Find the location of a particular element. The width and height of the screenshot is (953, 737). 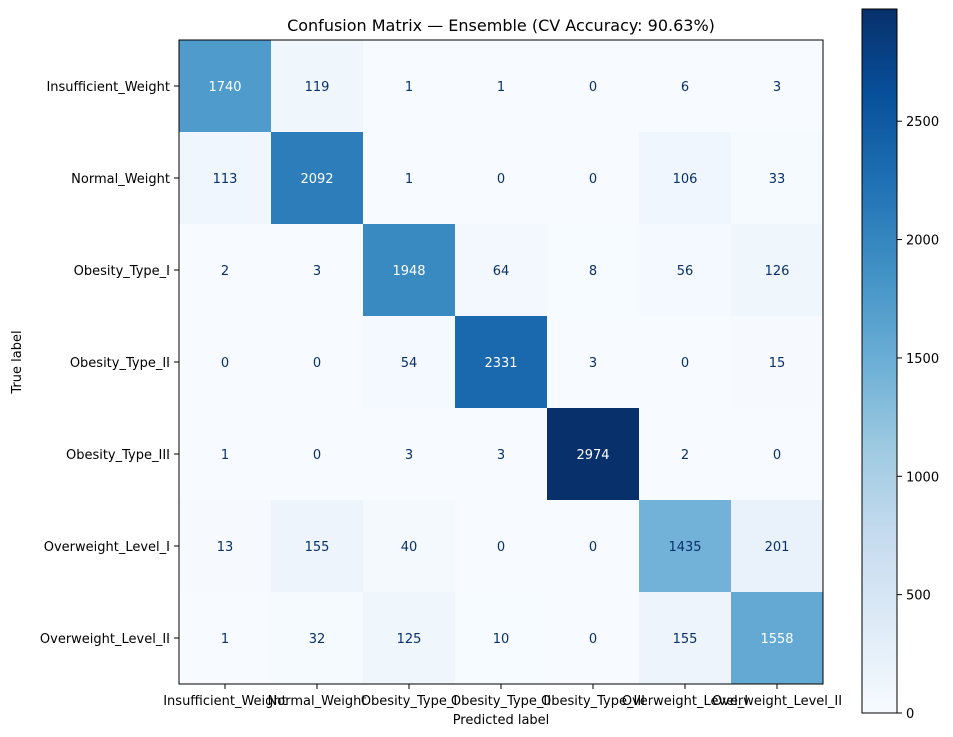

cell-value-label: 13 is located at coordinates (225, 547).